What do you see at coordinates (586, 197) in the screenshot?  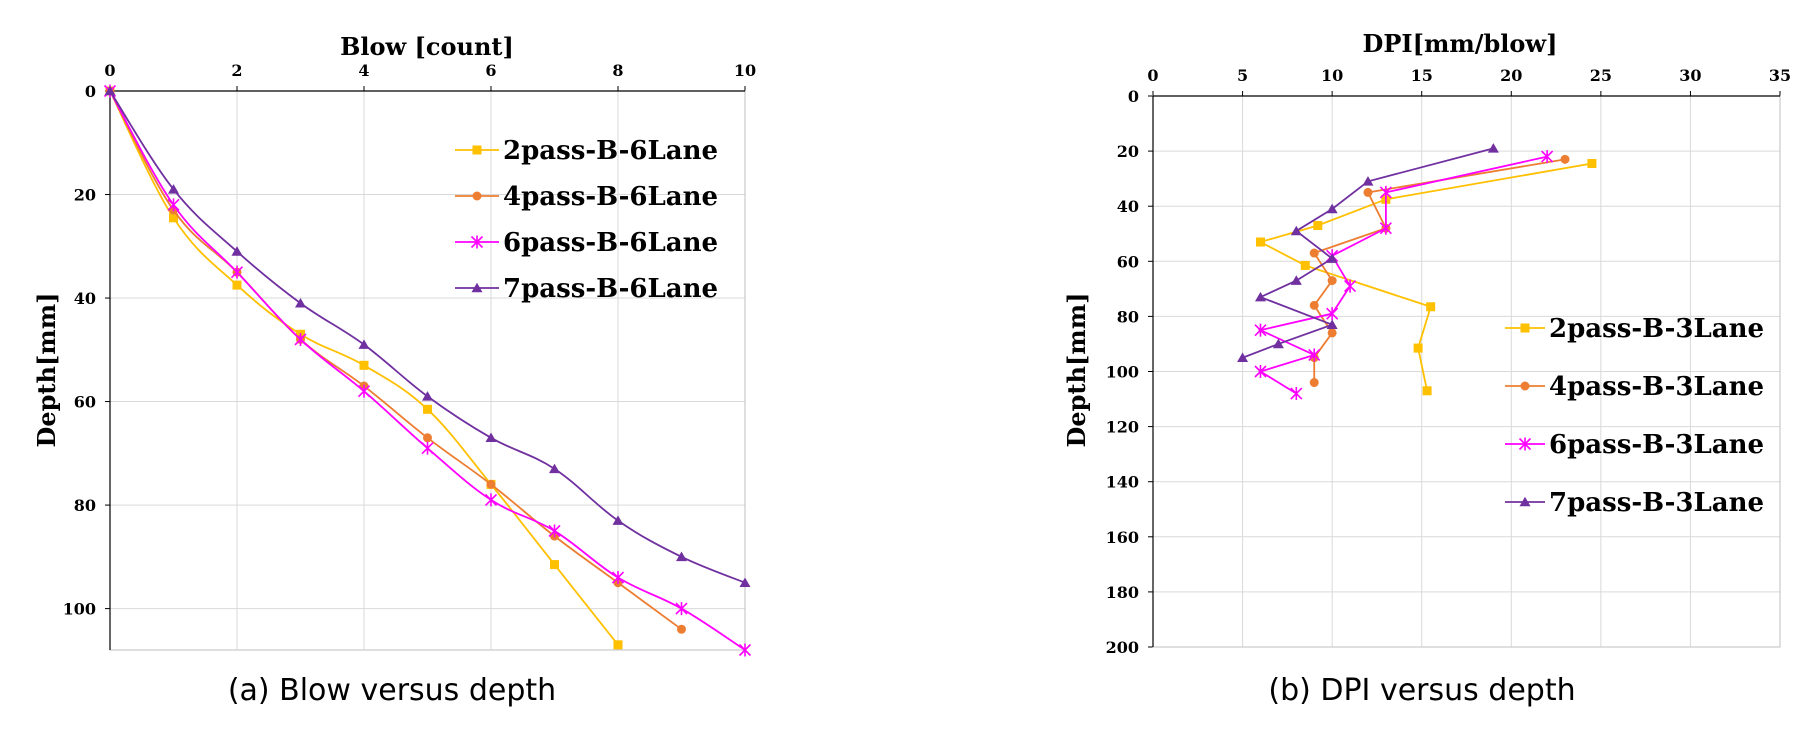 I see `legend-item-4pass: 4pass-B-6Lane` at bounding box center [586, 197].